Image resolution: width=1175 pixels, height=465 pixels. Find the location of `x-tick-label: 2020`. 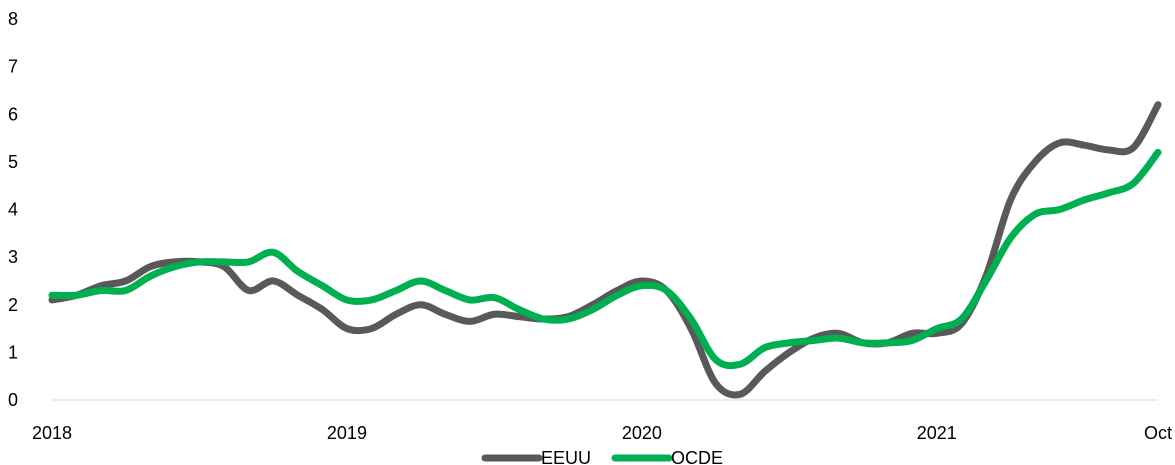

x-tick-label: 2020 is located at coordinates (642, 433).